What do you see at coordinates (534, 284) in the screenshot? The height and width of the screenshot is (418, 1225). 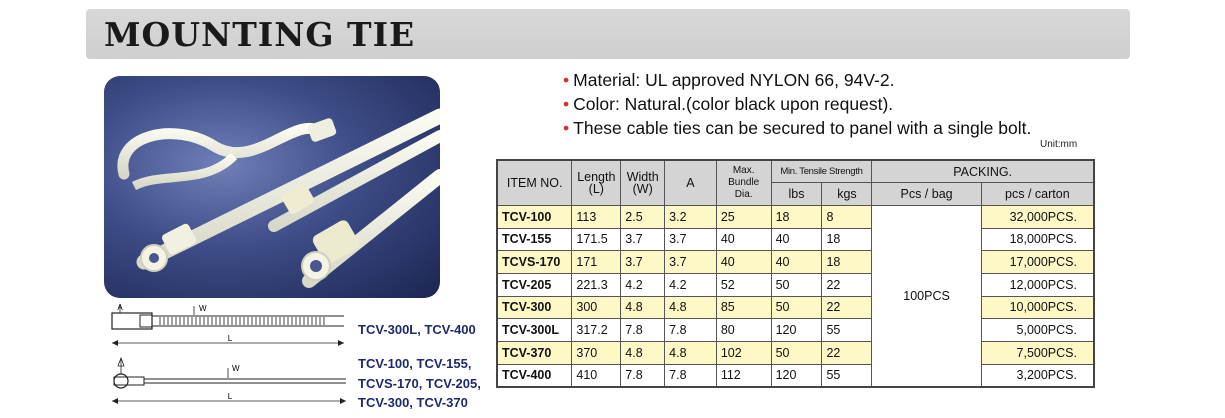 I see `cell-item: TCV-205` at bounding box center [534, 284].